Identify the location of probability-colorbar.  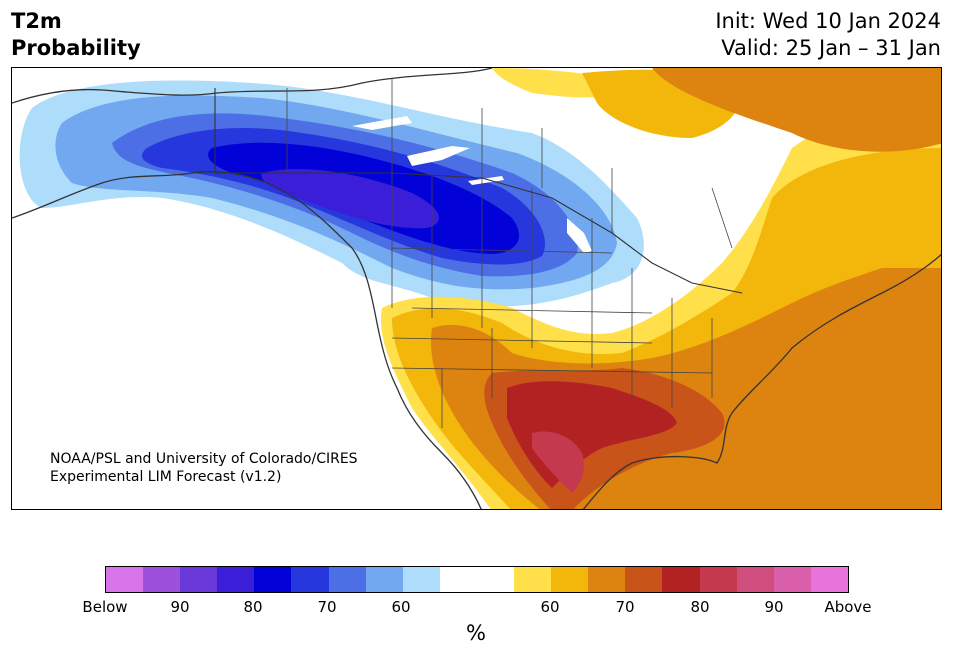
(477, 579).